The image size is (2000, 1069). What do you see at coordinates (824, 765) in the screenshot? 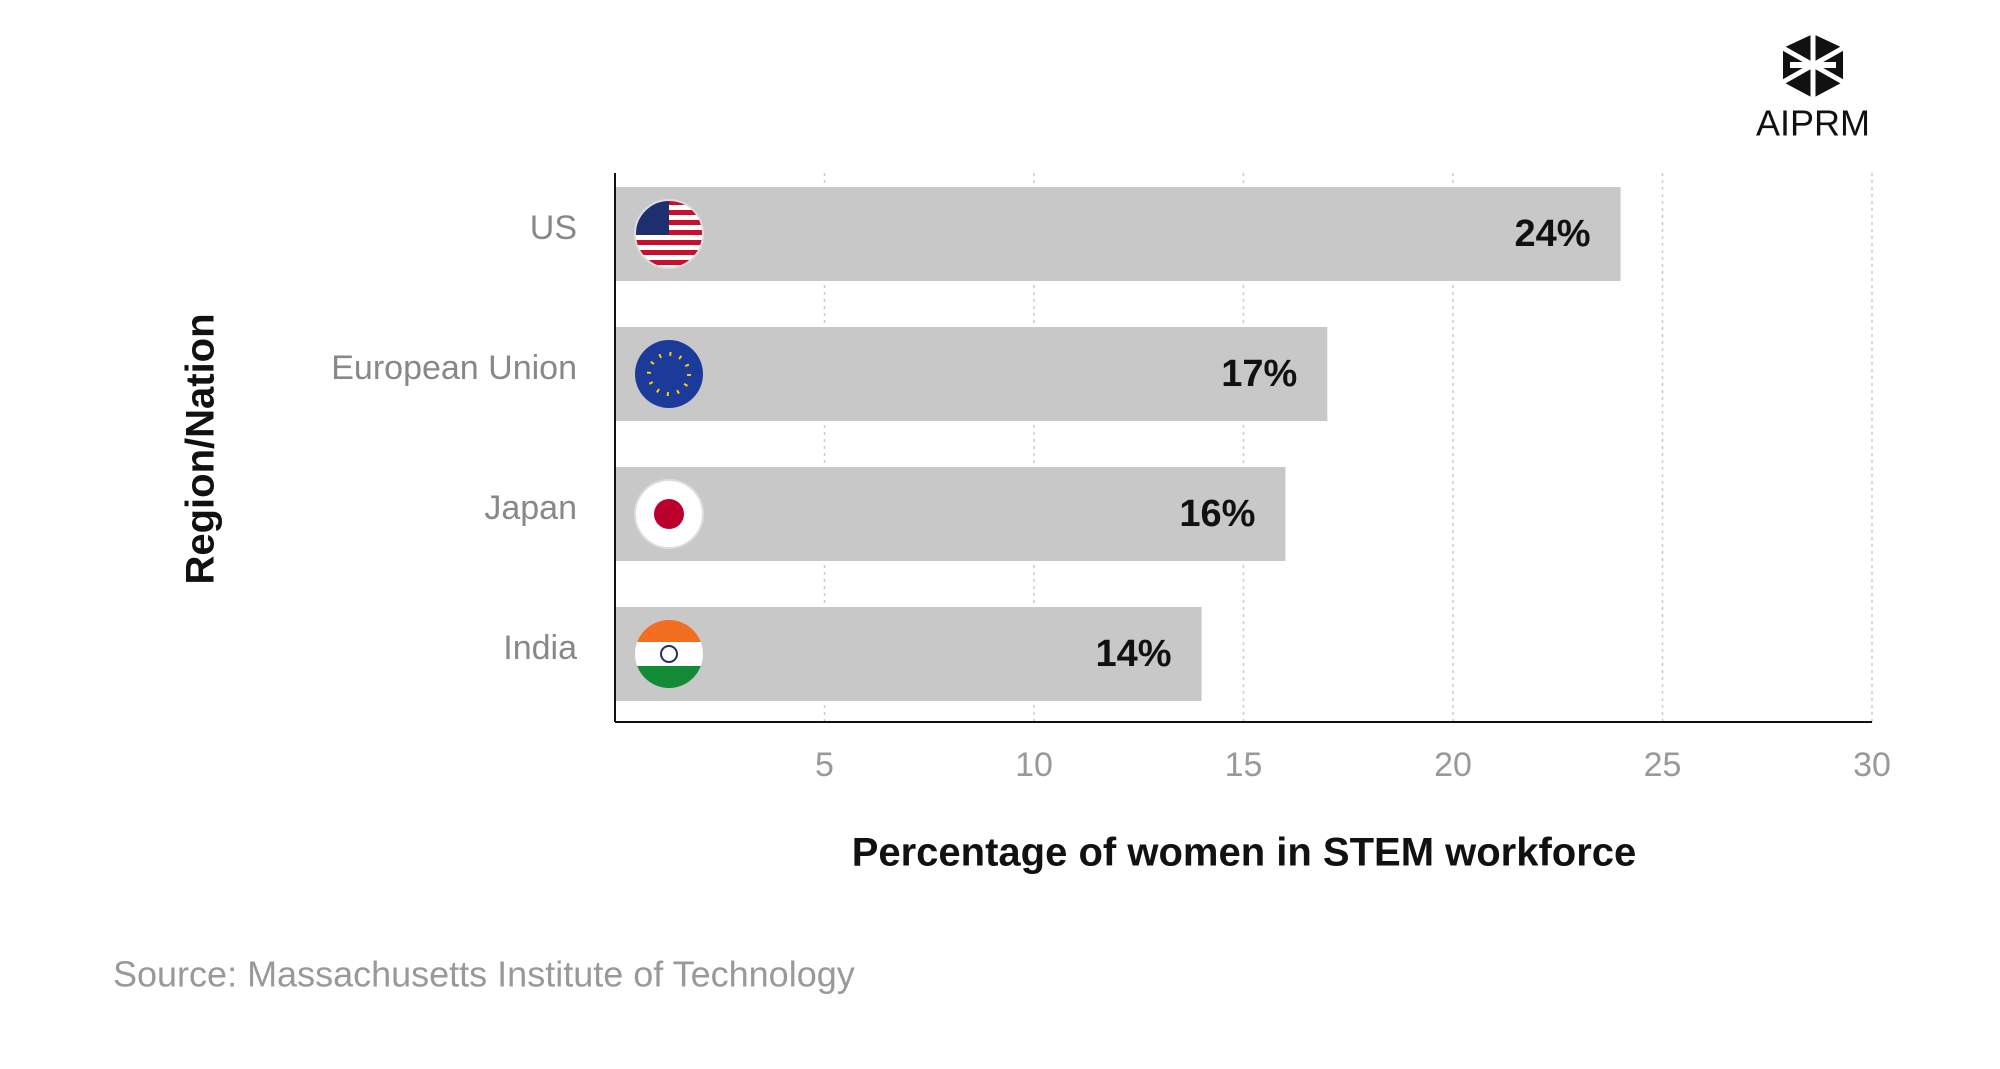
I see `x-tick-label: 5` at bounding box center [824, 765].